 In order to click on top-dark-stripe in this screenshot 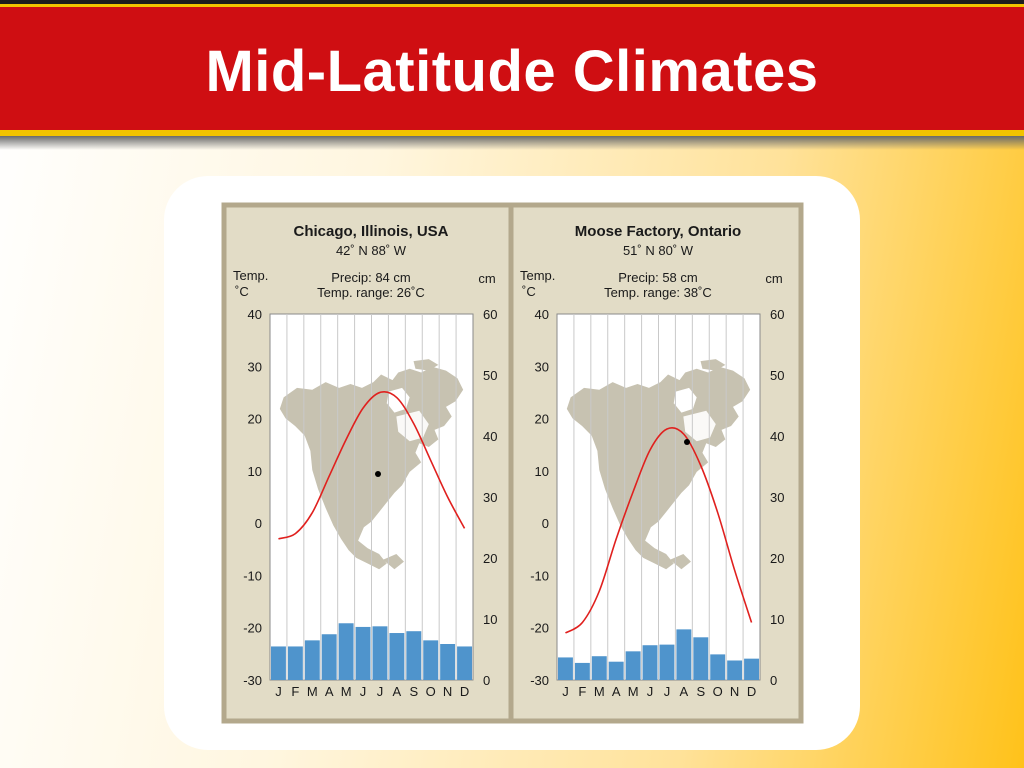, I will do `click(512, 2)`.